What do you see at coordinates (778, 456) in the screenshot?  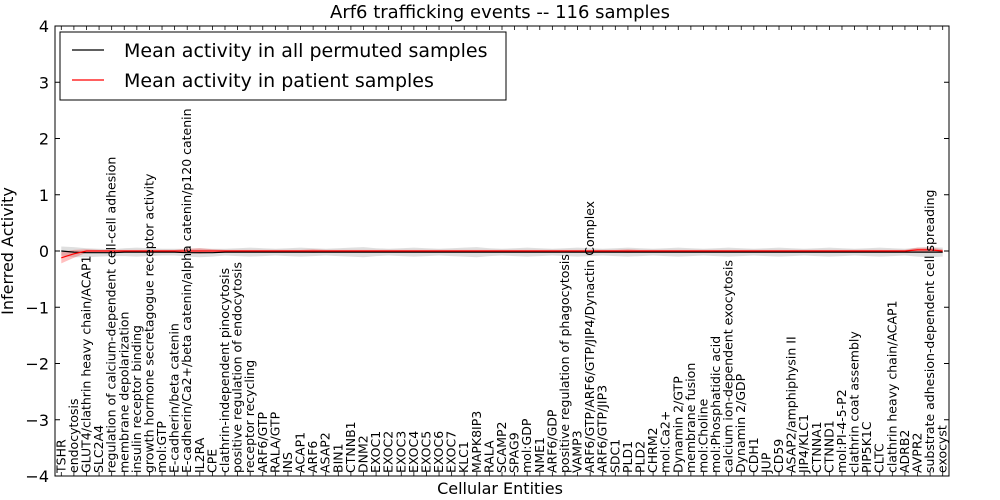 I see `x-category-label: CD59` at bounding box center [778, 456].